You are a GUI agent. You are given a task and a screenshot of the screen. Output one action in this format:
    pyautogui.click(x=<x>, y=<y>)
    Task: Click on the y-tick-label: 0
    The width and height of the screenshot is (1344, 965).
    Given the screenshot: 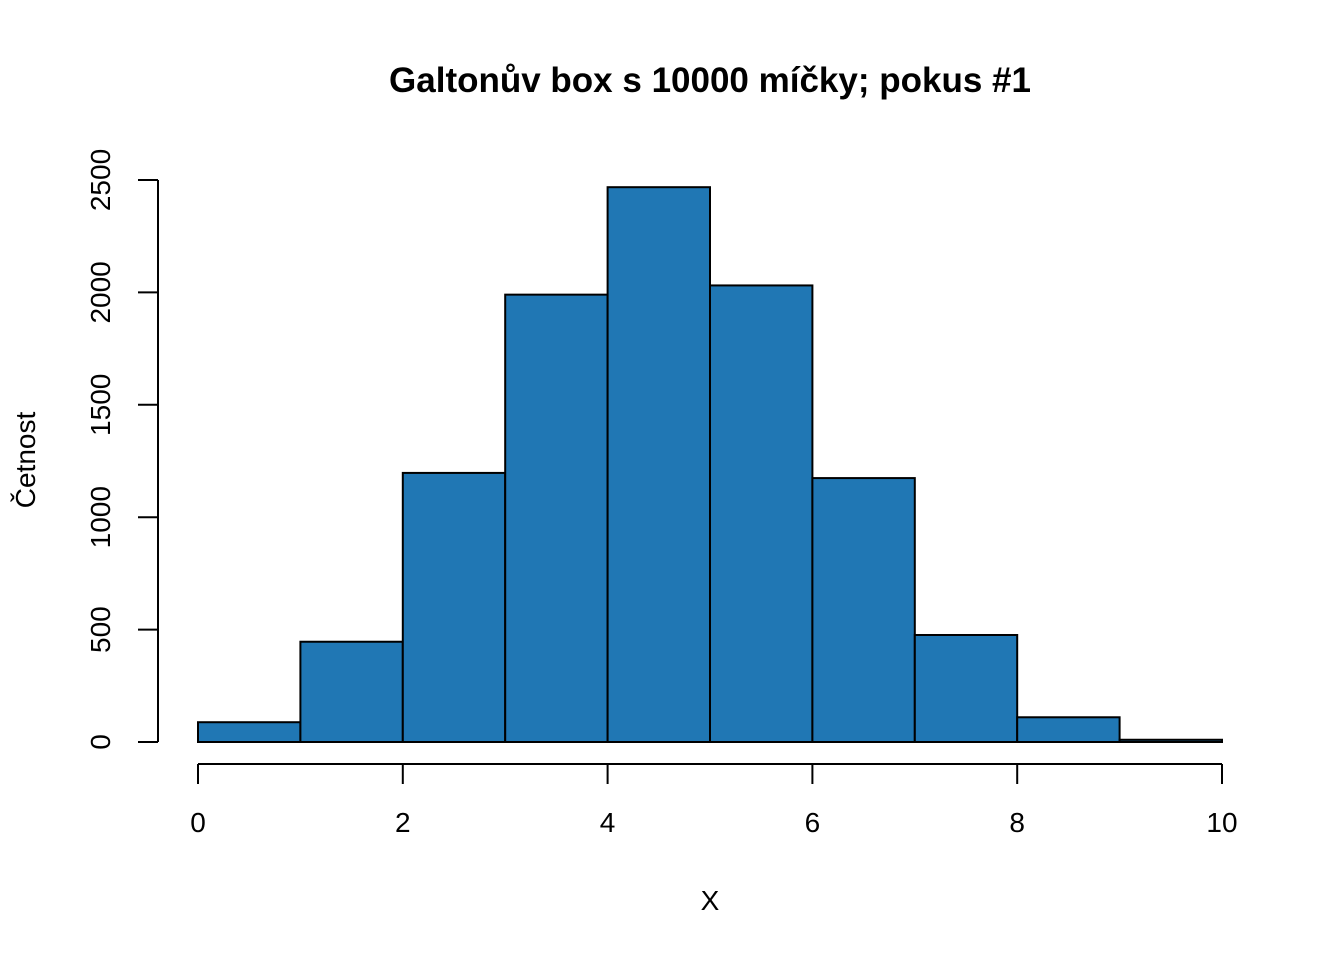 What is the action you would take?
    pyautogui.click(x=100, y=742)
    